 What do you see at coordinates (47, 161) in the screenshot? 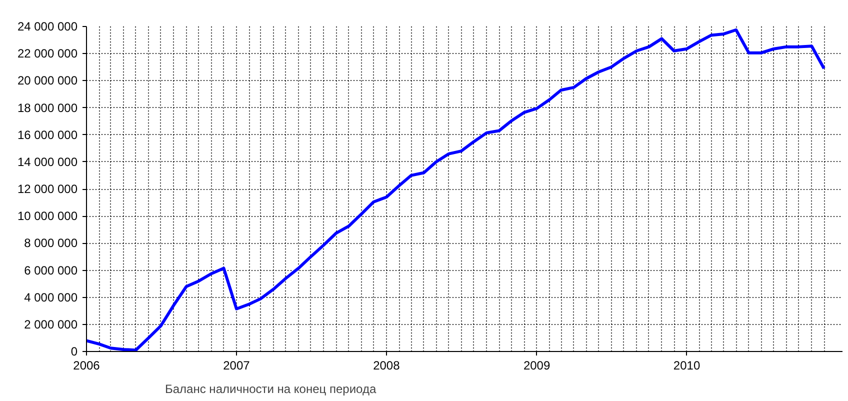
I see `y-tick-label: 14 000 000` at bounding box center [47, 161].